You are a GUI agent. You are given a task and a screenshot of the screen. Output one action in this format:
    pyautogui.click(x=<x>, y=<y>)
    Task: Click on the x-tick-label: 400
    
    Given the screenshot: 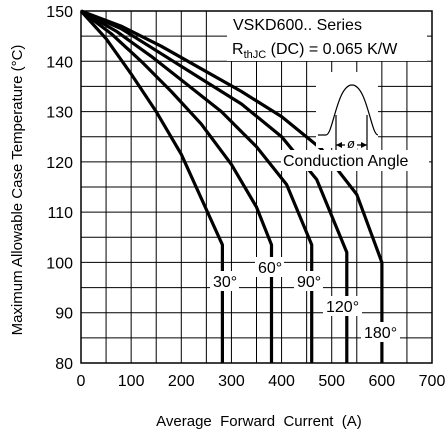 What is the action you would take?
    pyautogui.click(x=281, y=381)
    